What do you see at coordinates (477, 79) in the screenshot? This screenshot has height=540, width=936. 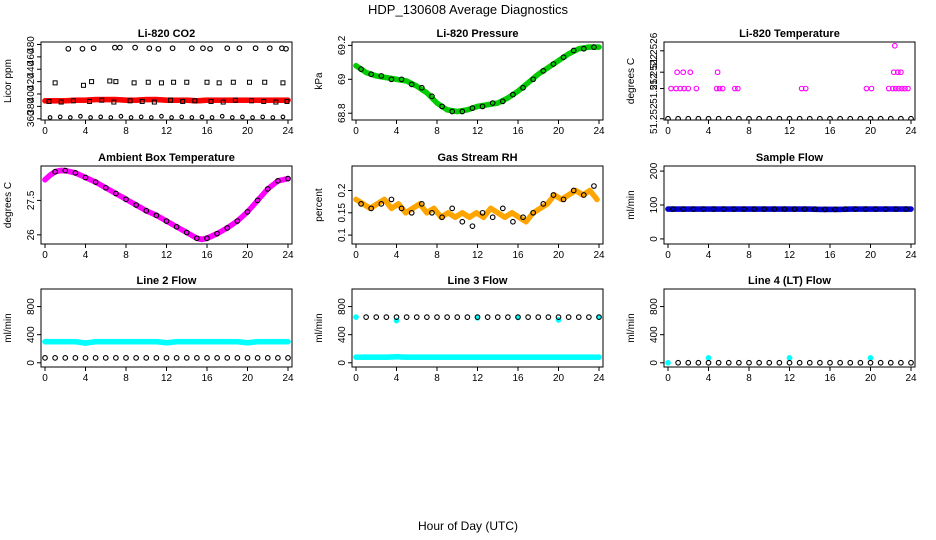 I see `series-sample` at bounding box center [477, 79].